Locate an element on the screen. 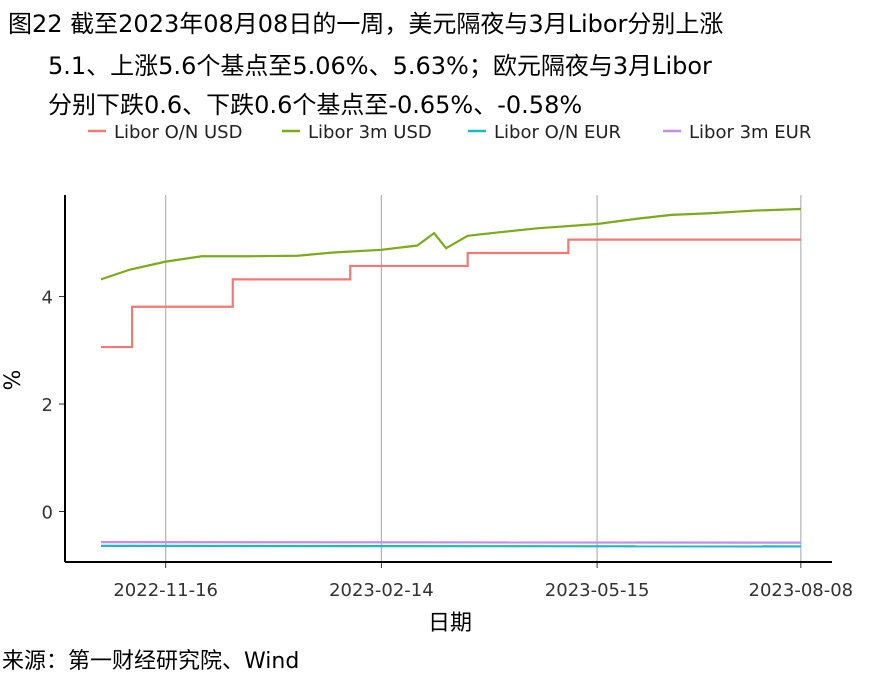 The width and height of the screenshot is (885, 688). y-tick-label: 0 is located at coordinates (47, 512).